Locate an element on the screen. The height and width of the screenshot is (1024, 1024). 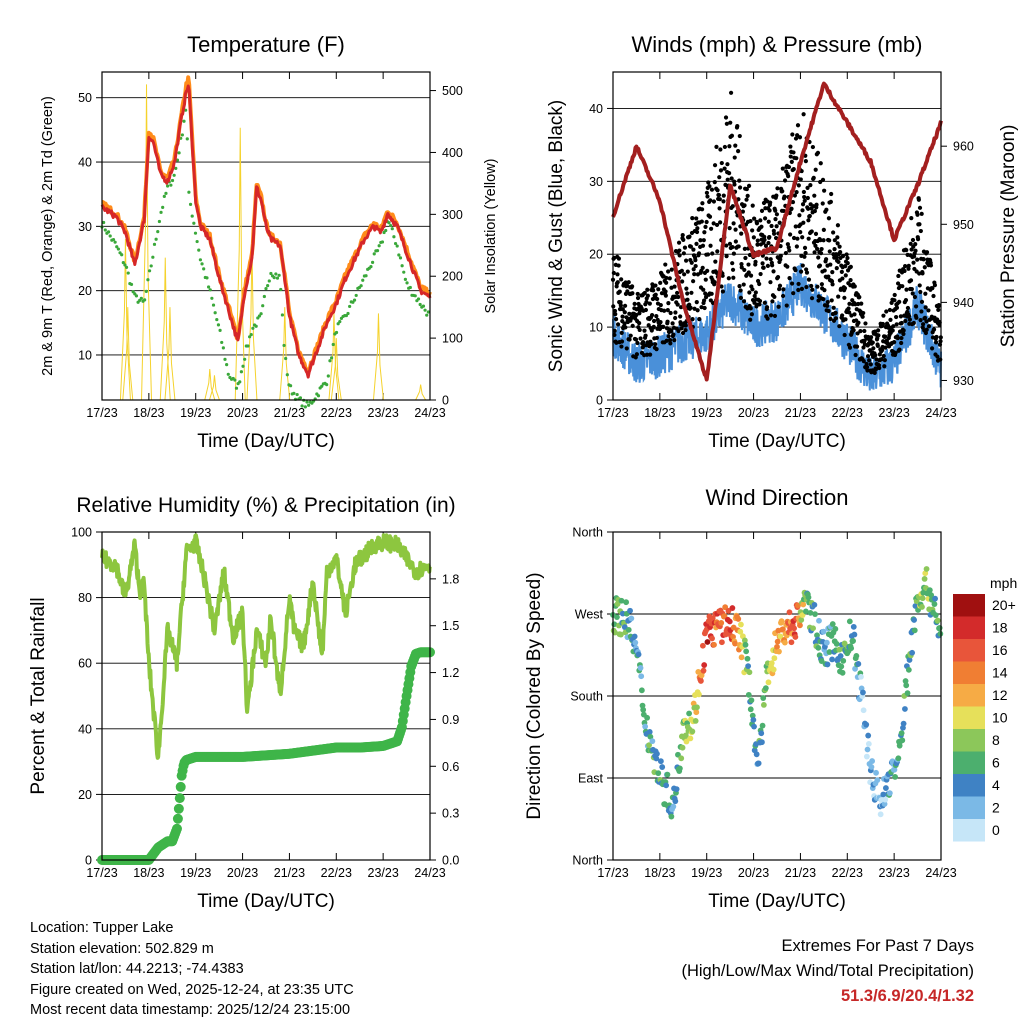
speed-colorbar: mph 20+ 18 16 14 12 10 8 6 4 2 0 is located at coordinates (985, 708).